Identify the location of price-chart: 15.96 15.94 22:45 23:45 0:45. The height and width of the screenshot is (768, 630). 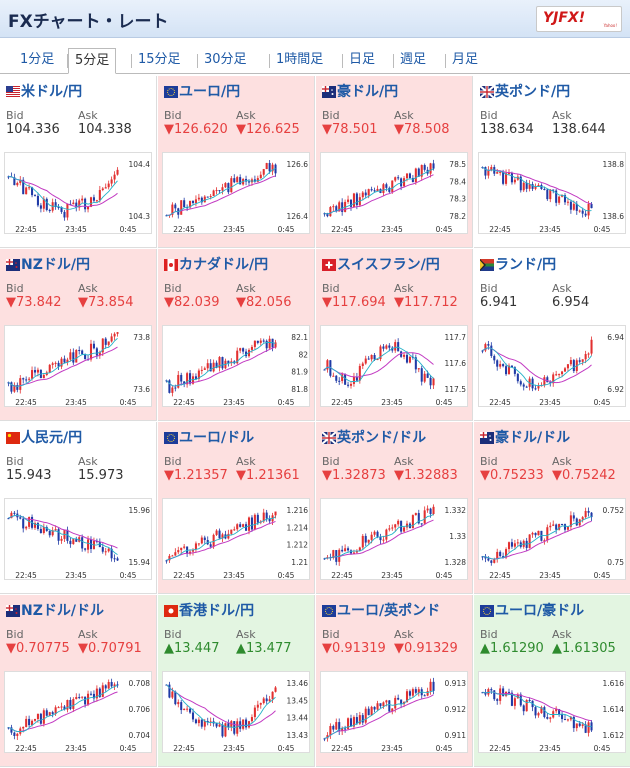
(78, 539).